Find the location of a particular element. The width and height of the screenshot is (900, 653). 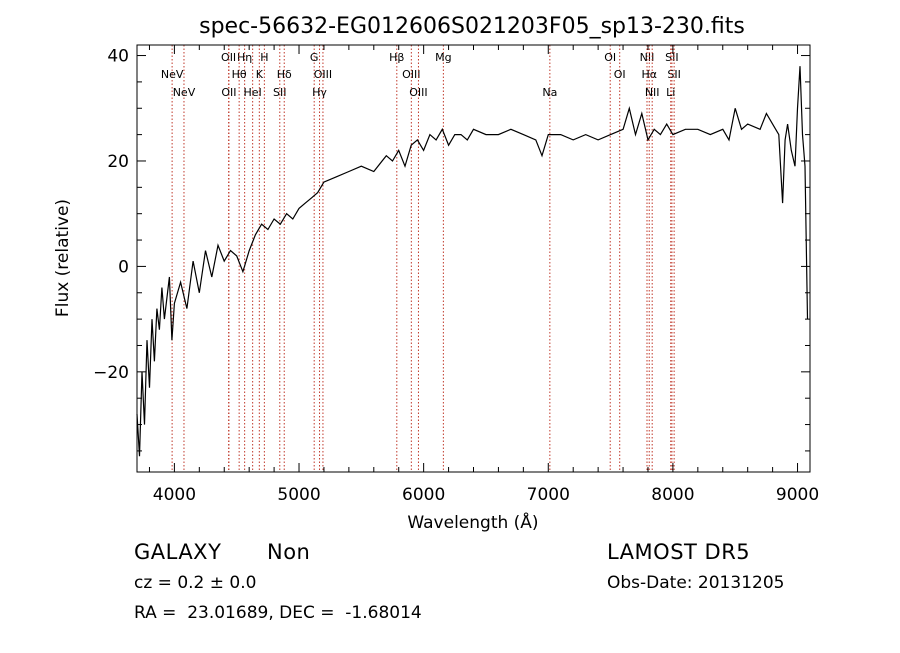

line-marker-label-13: Hγ is located at coordinates (319, 92).